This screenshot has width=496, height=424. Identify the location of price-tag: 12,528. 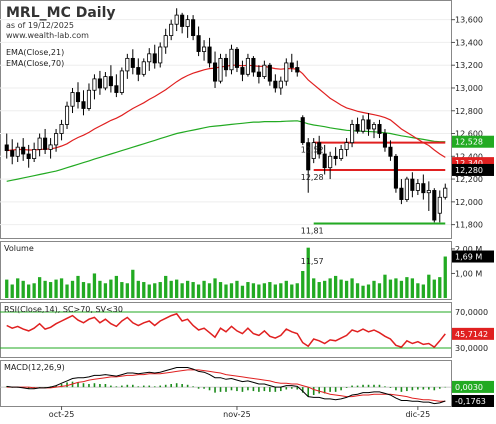
(473, 141).